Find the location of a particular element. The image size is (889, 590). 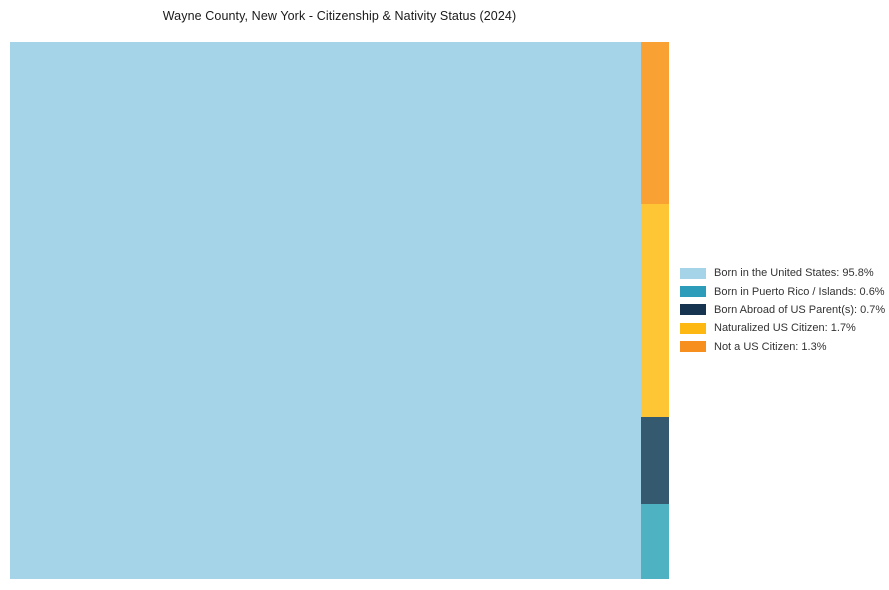

legend-item-born-in-the-united-states: Born in the United States: 95.8% is located at coordinates (782, 273).